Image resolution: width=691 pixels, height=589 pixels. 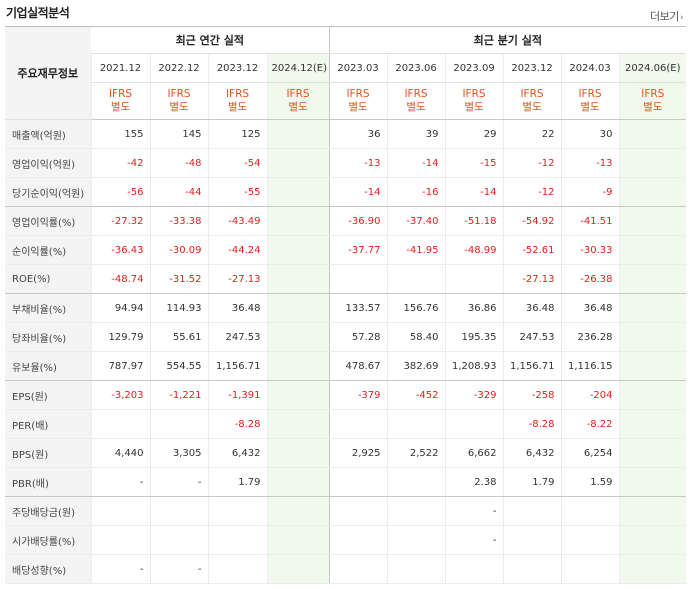 I want to click on table-cell: 133.57, so click(x=358, y=308).